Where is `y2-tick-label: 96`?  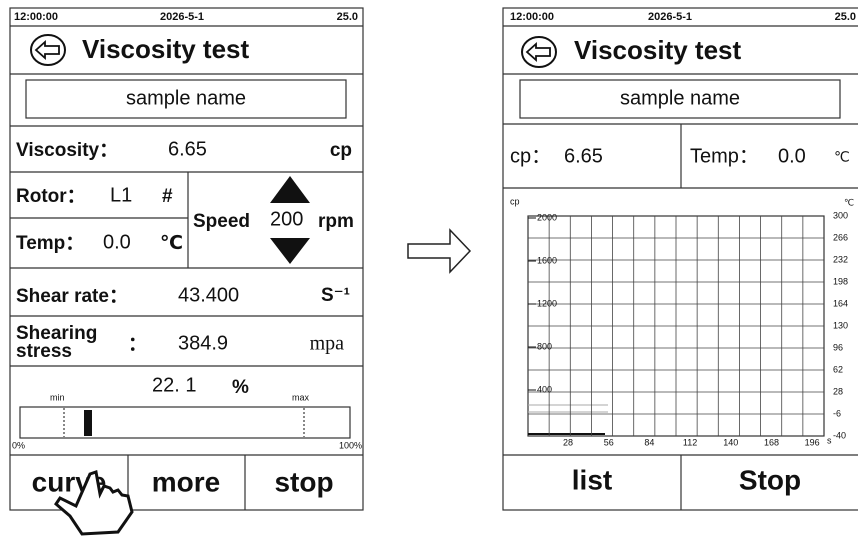 y2-tick-label: 96 is located at coordinates (838, 347).